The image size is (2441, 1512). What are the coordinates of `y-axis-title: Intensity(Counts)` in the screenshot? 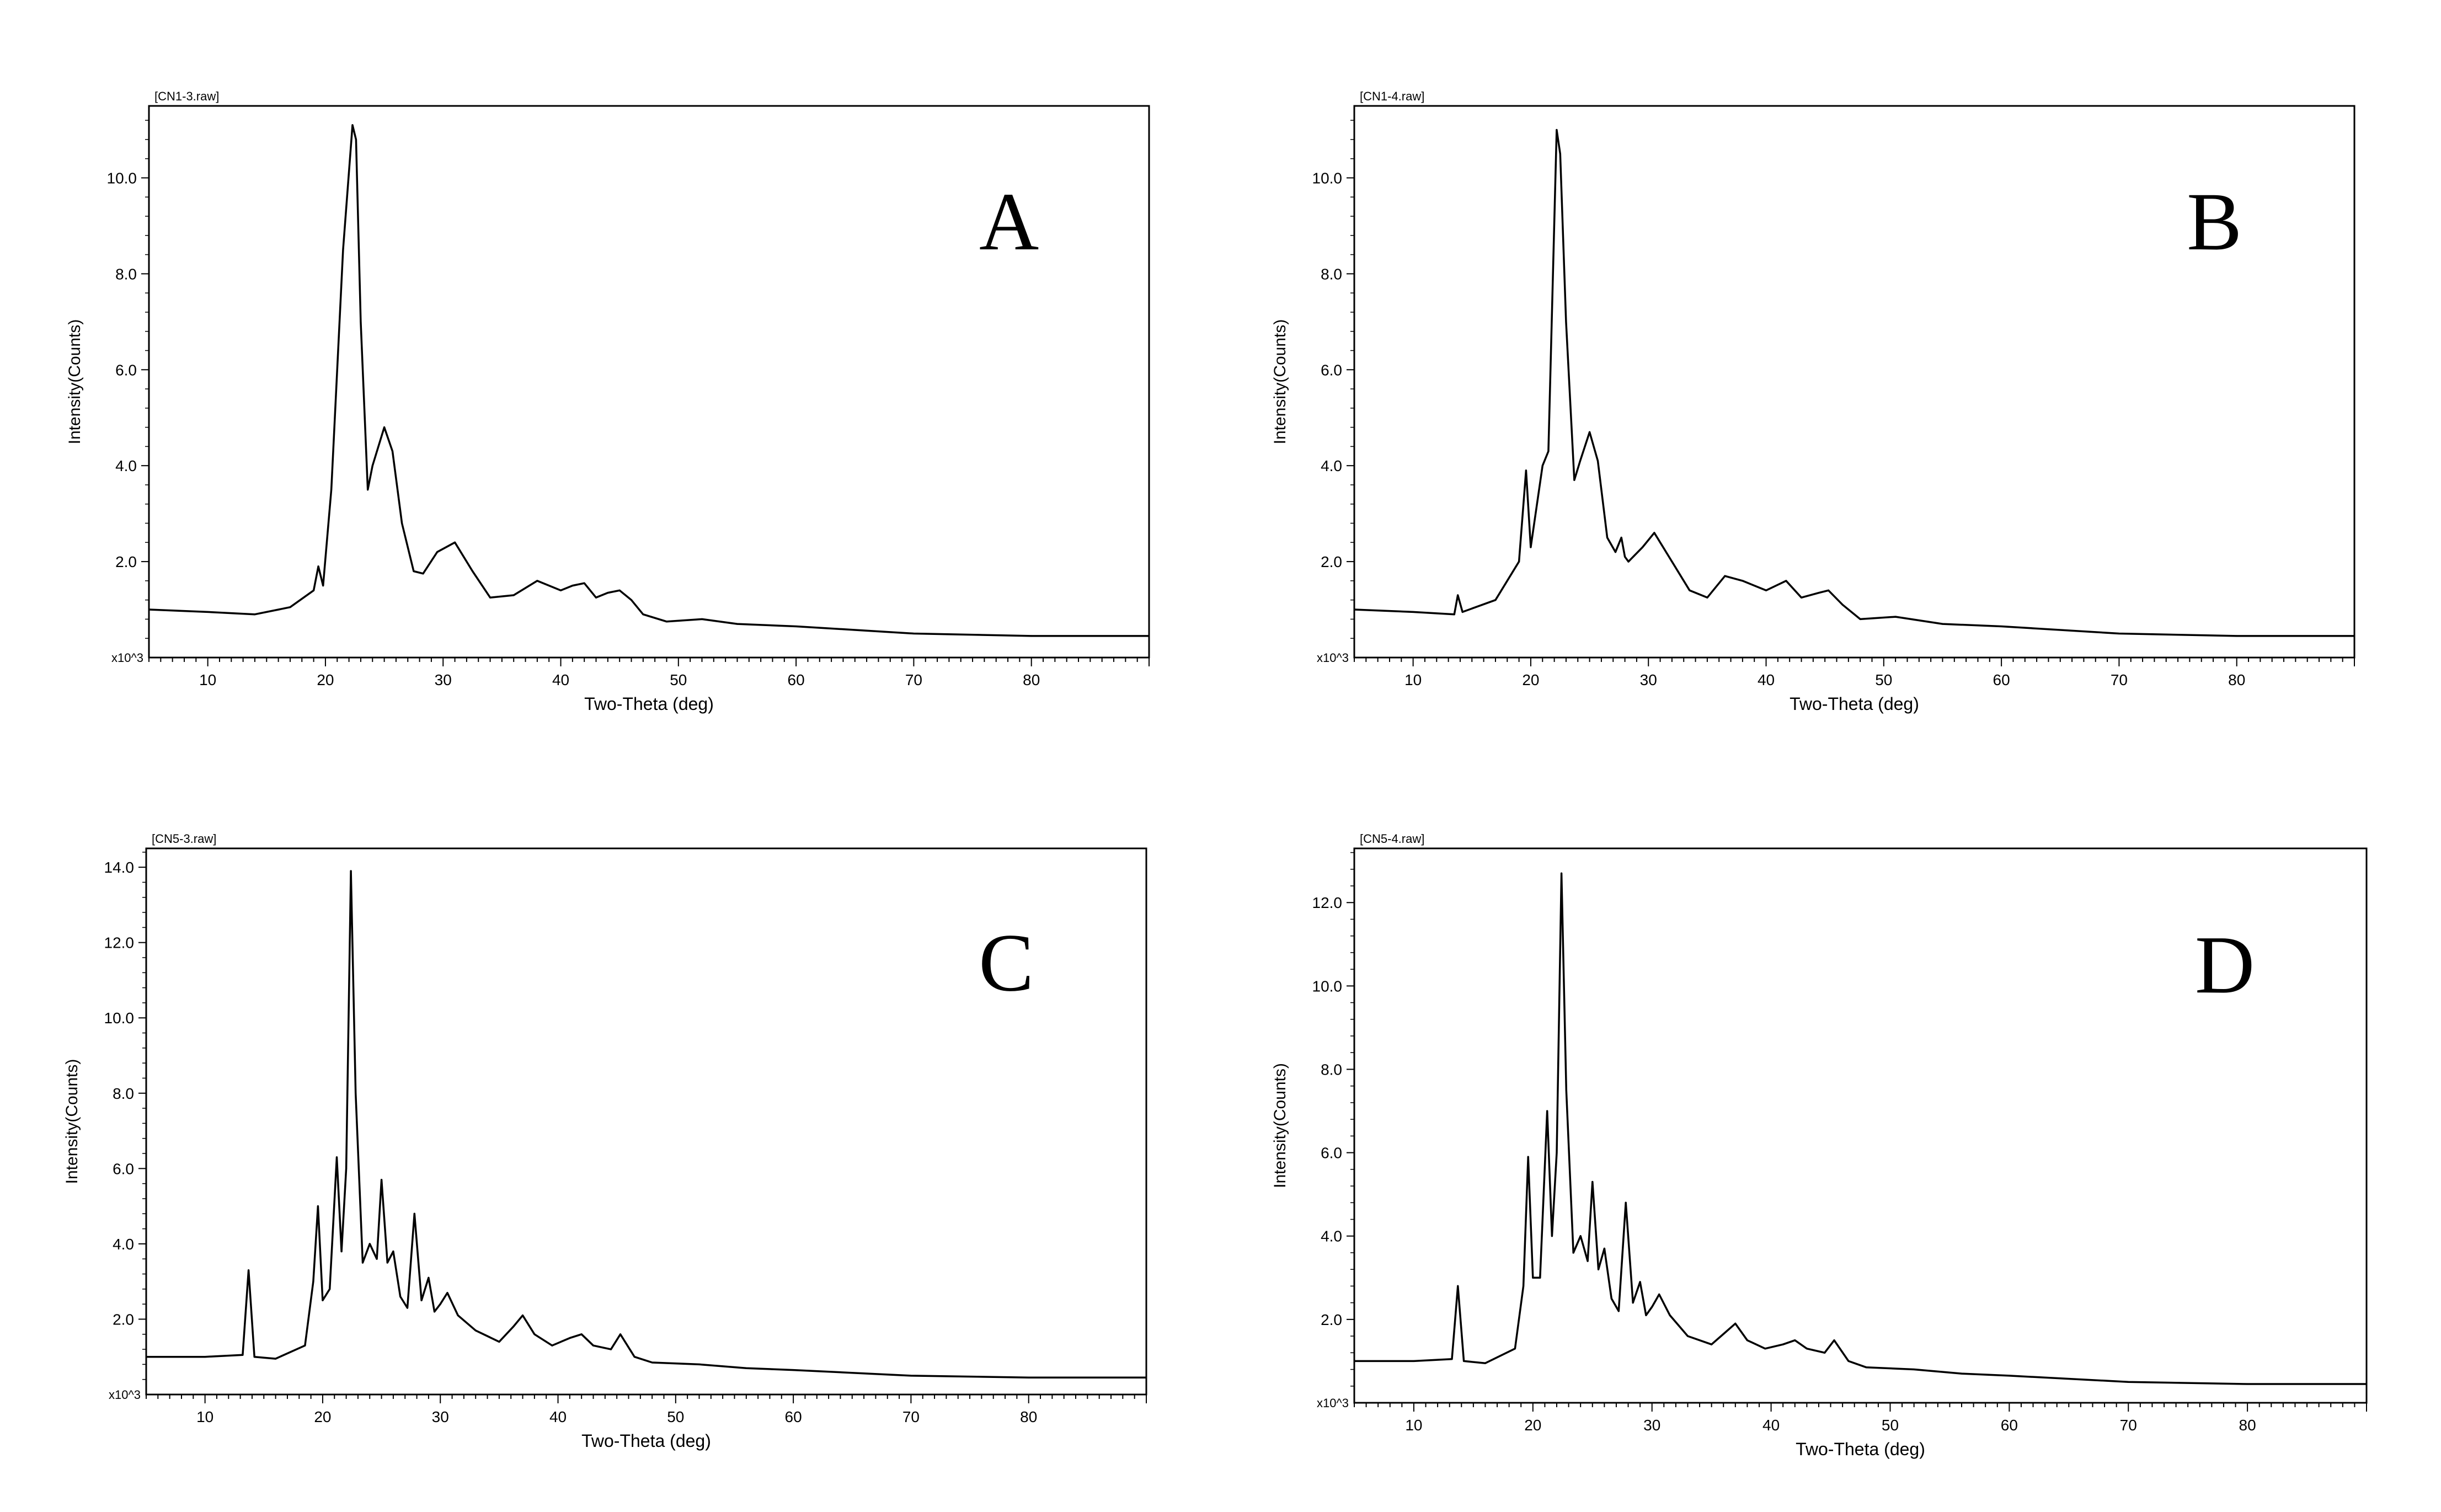 It's located at (1280, 382).